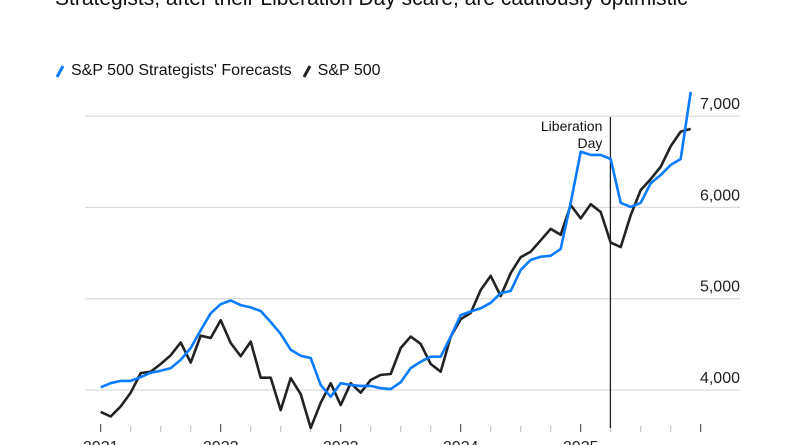 The width and height of the screenshot is (800, 445). What do you see at coordinates (349, 70) in the screenshot?
I see `legend-label-sp500: S&P 500` at bounding box center [349, 70].